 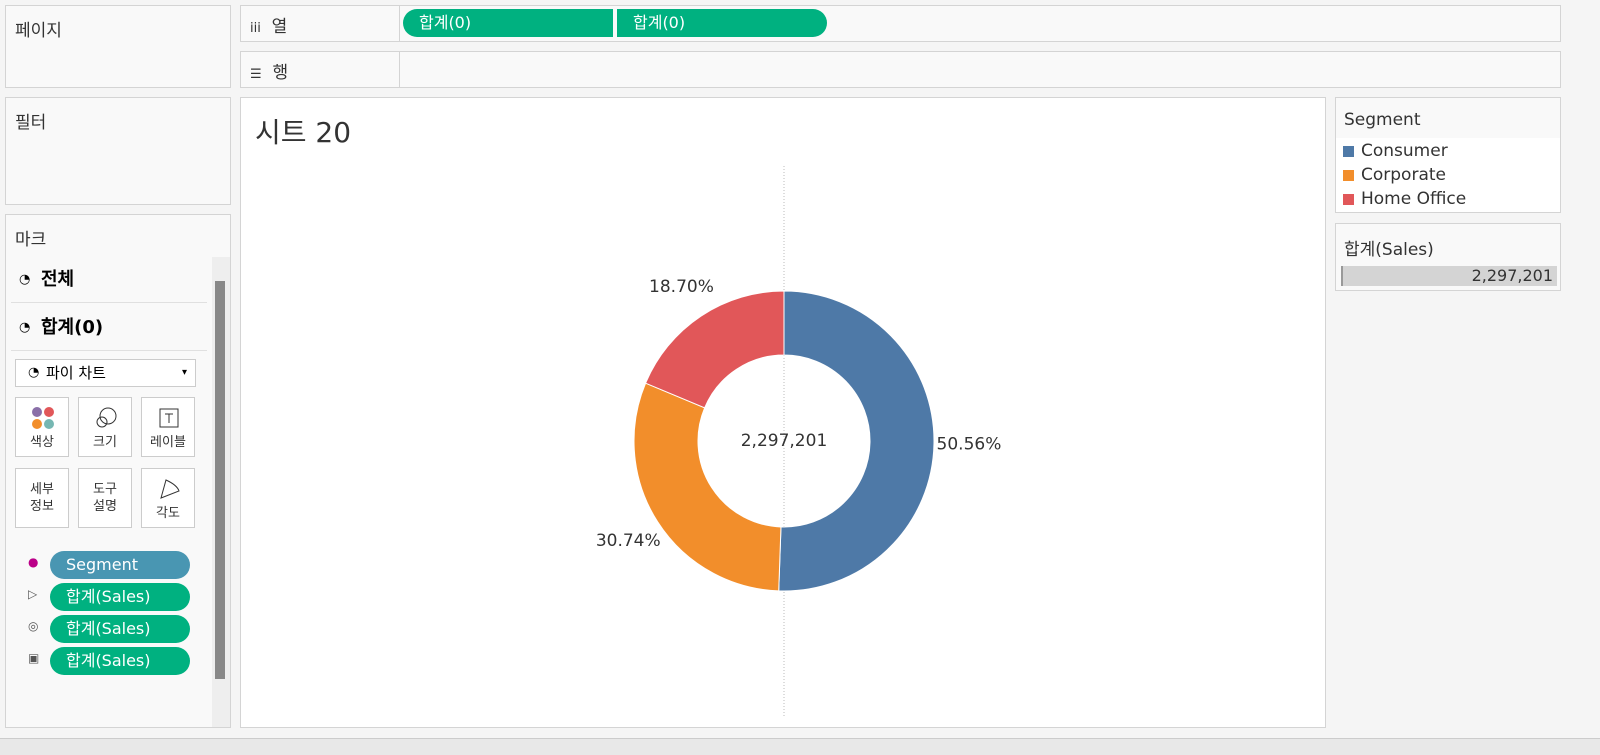 I want to click on filters-label: 필터, so click(x=31, y=123).